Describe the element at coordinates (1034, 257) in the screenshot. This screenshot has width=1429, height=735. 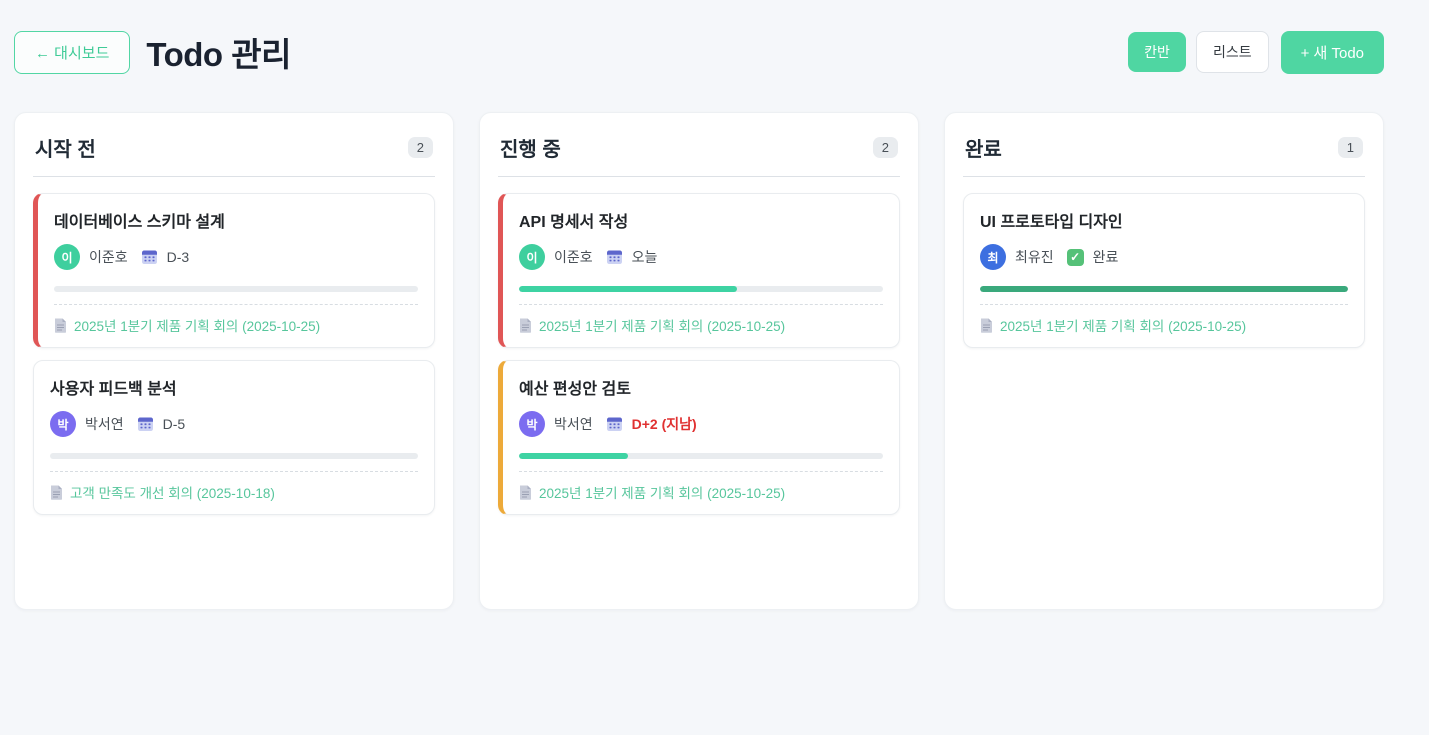
I see `assignee-name: 최유진` at that location.